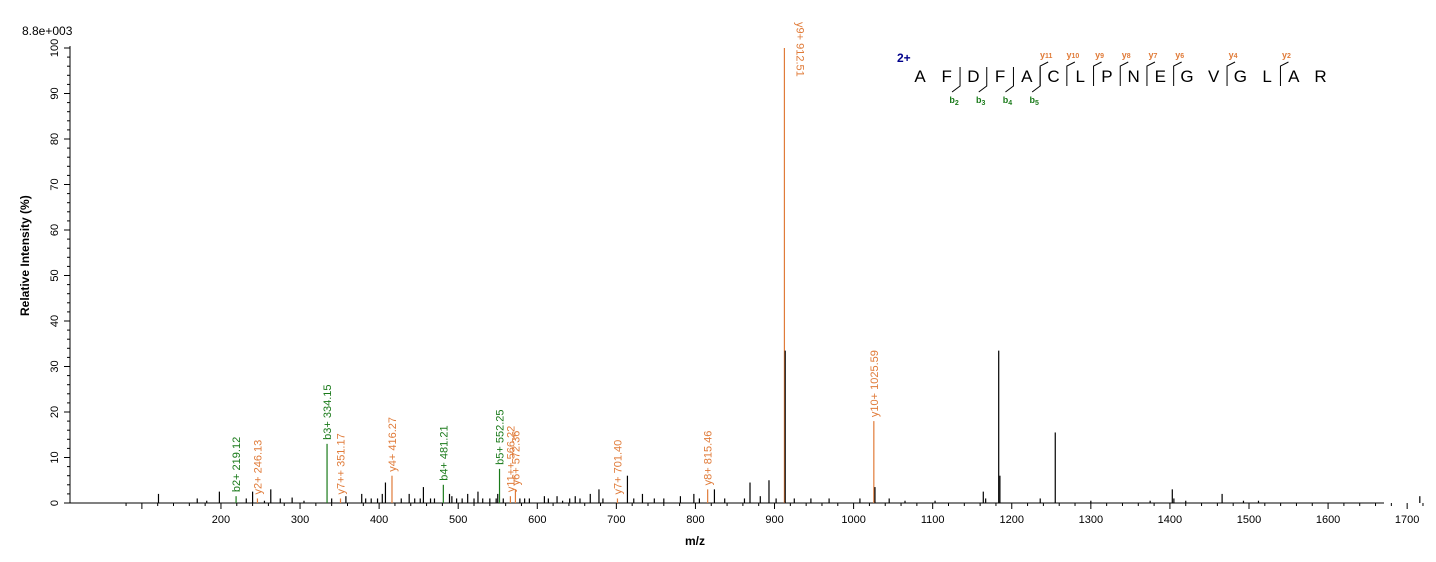 This screenshot has width=1436, height=562. I want to click on y-axis-label: Relative Intensity (%), so click(25, 255).